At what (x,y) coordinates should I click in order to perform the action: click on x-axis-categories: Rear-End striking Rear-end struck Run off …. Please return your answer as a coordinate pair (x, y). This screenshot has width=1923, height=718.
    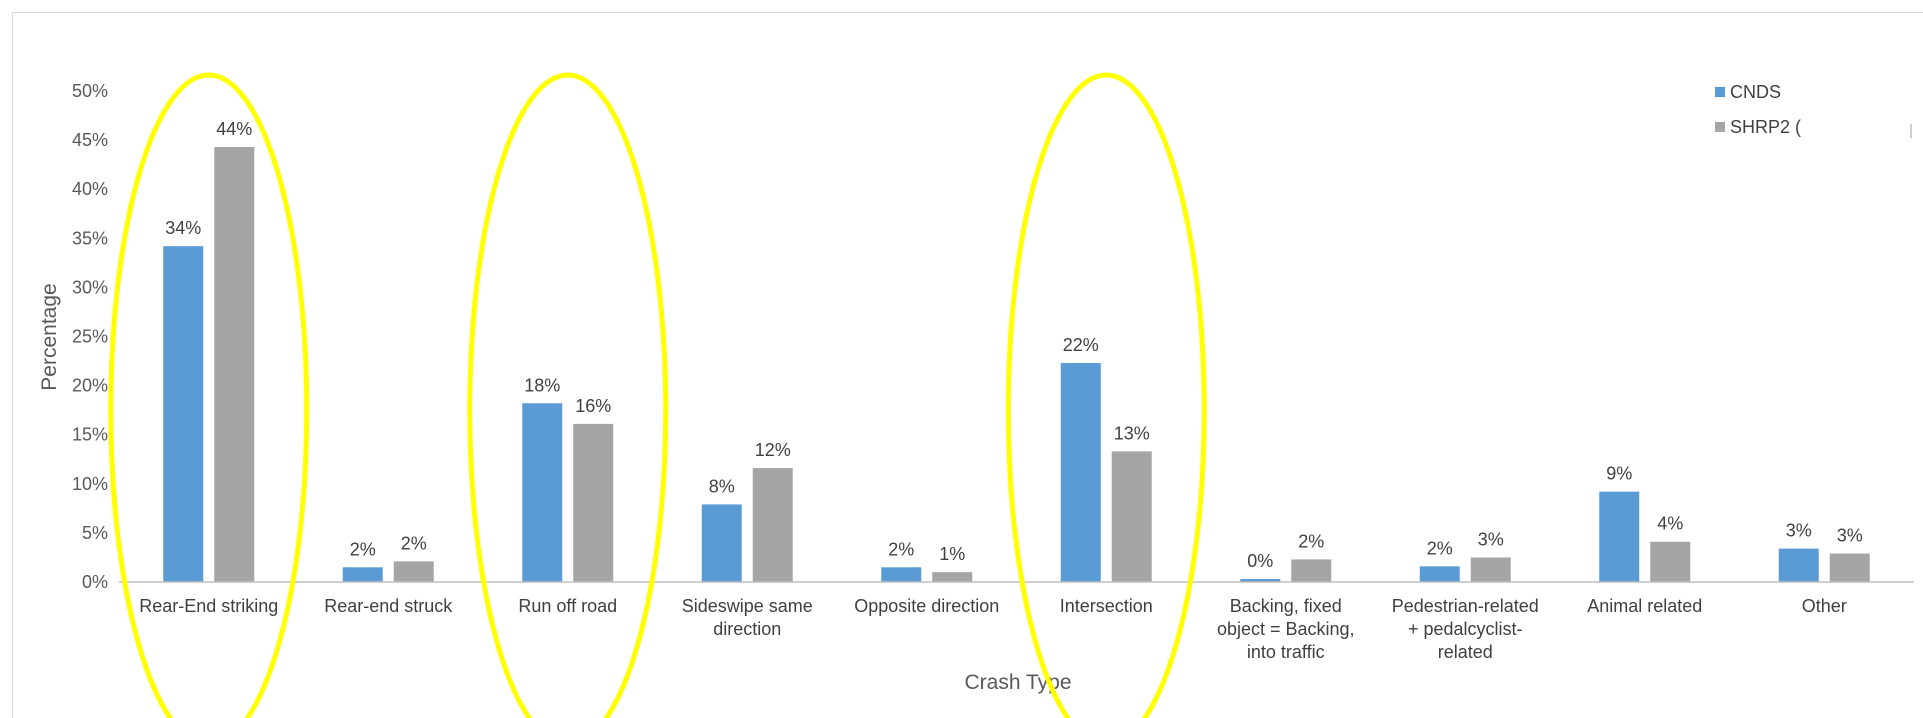
    Looking at the image, I should click on (993, 629).